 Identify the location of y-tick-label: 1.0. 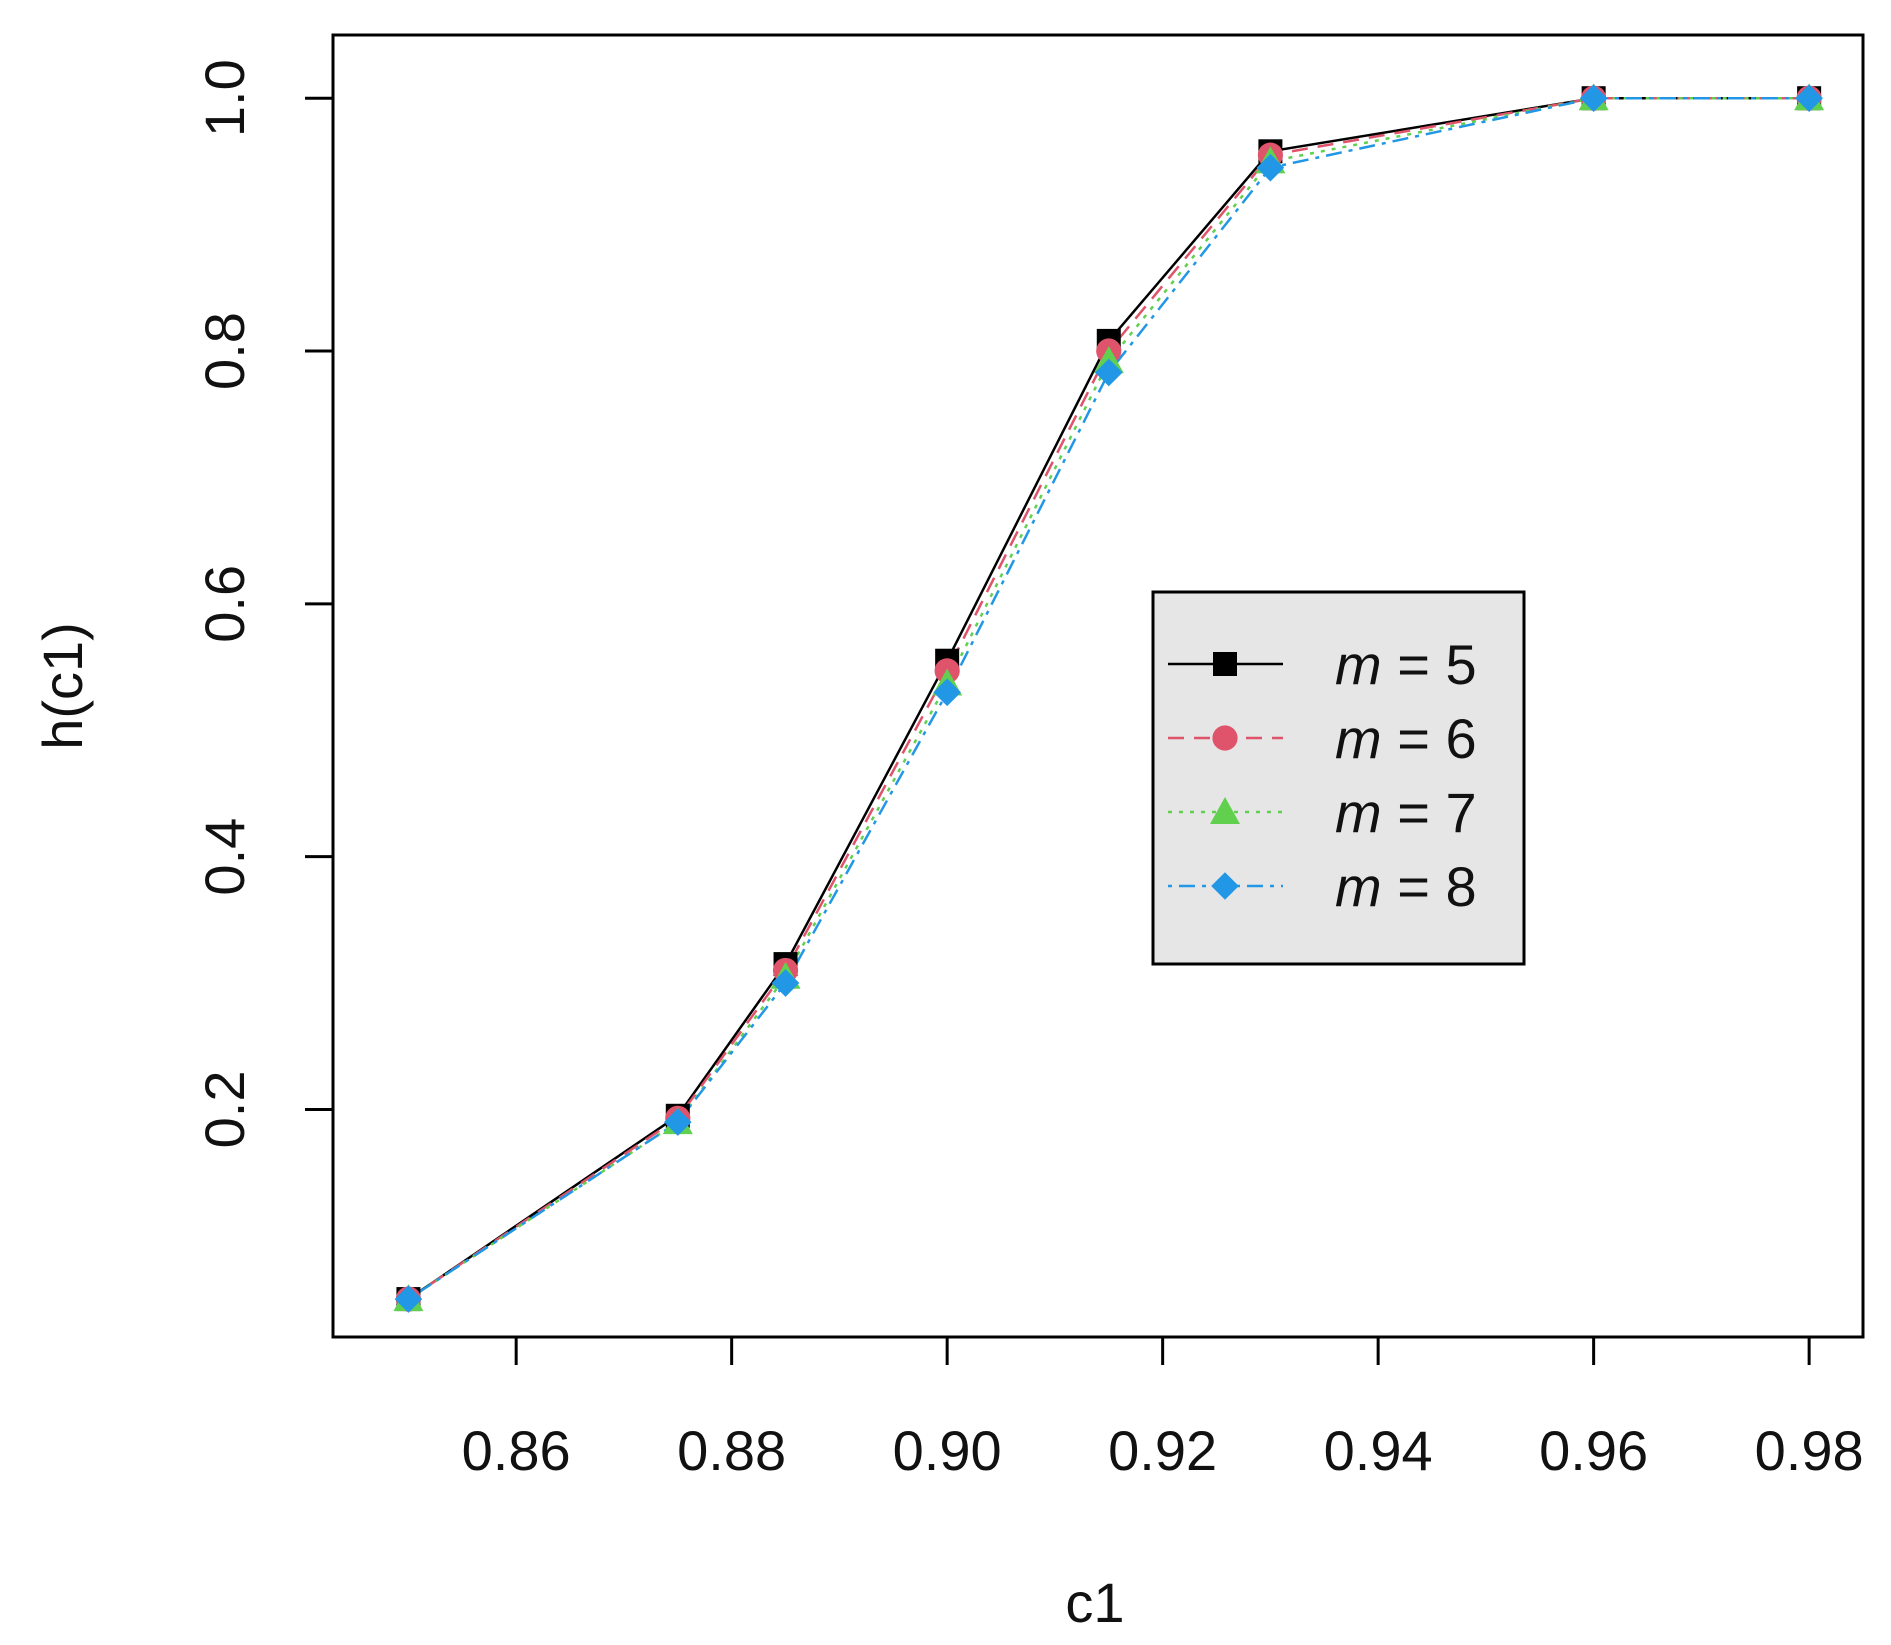
(224, 98).